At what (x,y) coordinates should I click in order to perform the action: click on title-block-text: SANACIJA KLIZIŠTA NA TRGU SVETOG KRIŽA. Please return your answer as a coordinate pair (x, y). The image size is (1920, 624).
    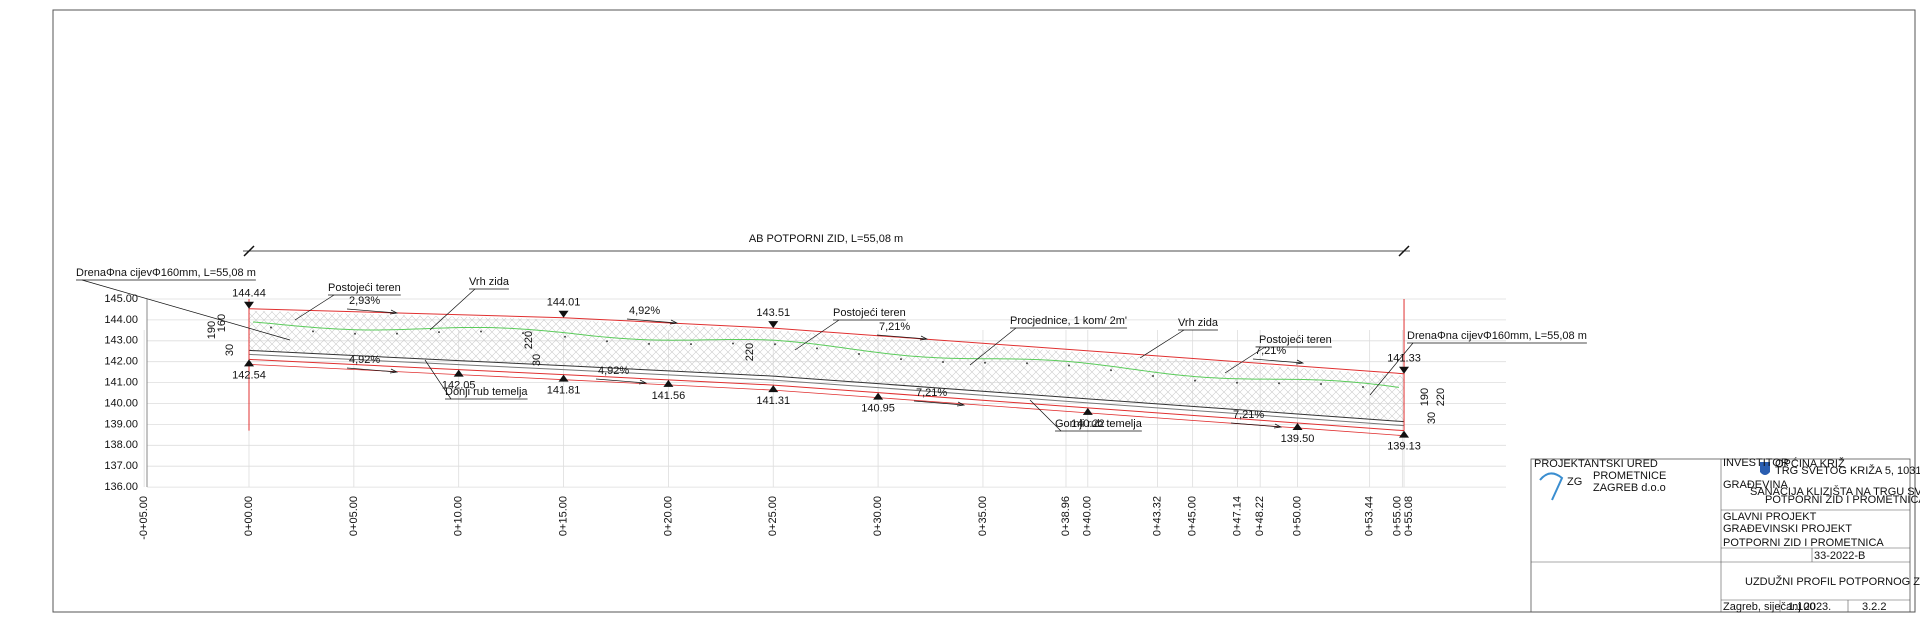
    Looking at the image, I should click on (1835, 491).